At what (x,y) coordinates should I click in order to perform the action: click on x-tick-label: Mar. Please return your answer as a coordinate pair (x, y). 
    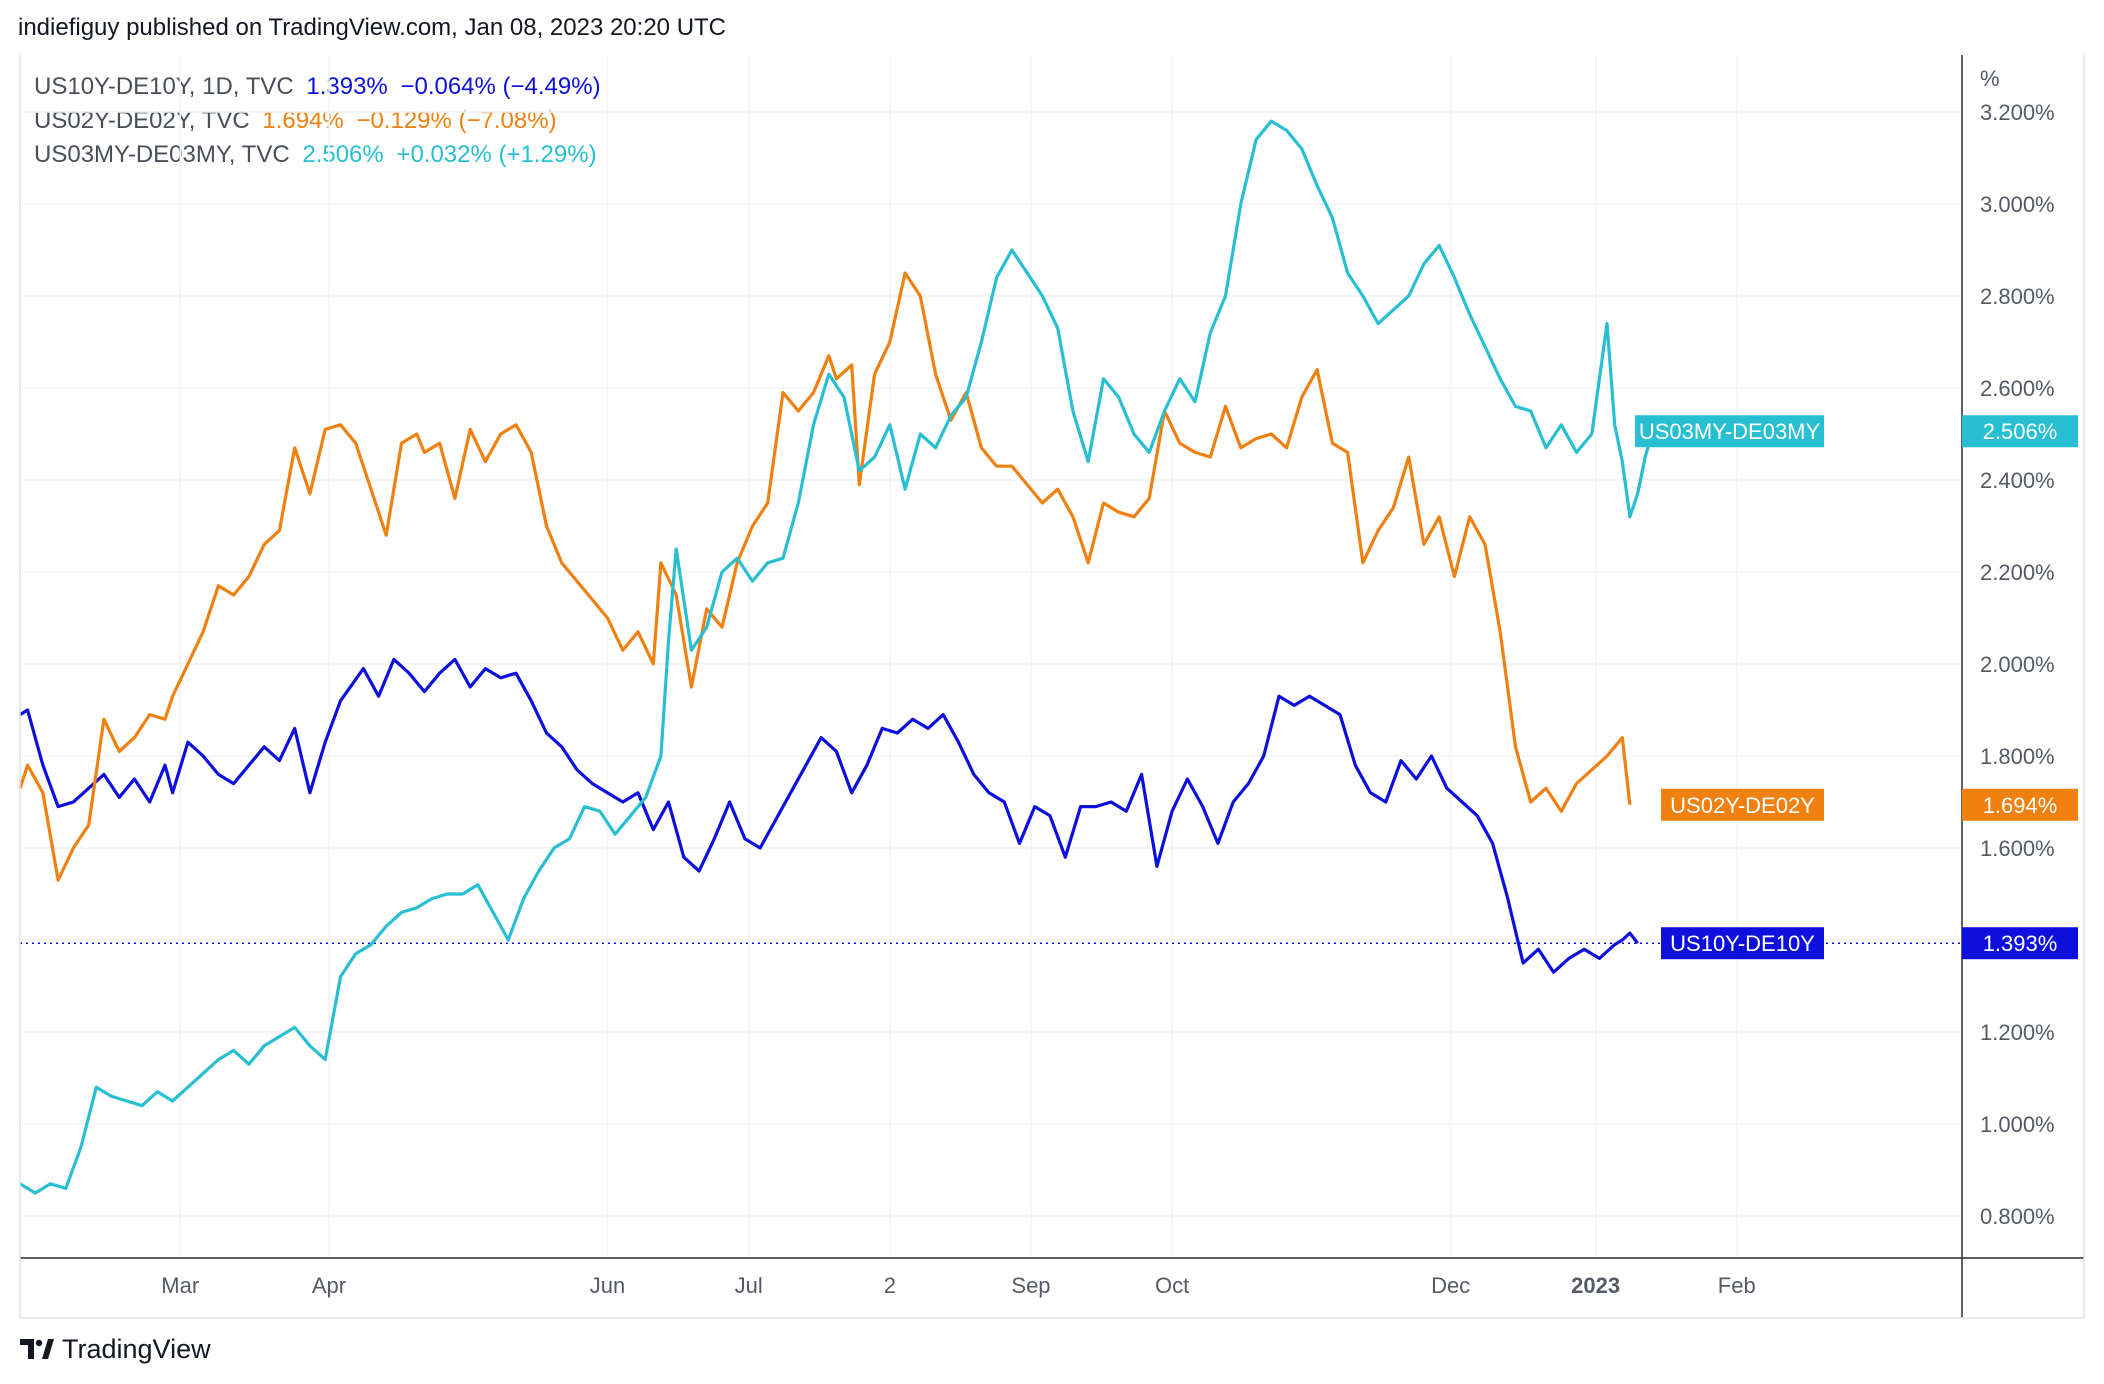
    Looking at the image, I should click on (180, 1285).